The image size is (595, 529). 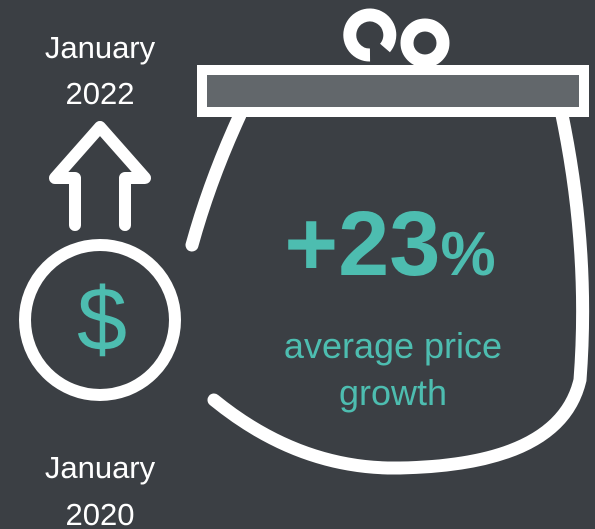 I want to click on purse-clasp, so click(x=396, y=38).